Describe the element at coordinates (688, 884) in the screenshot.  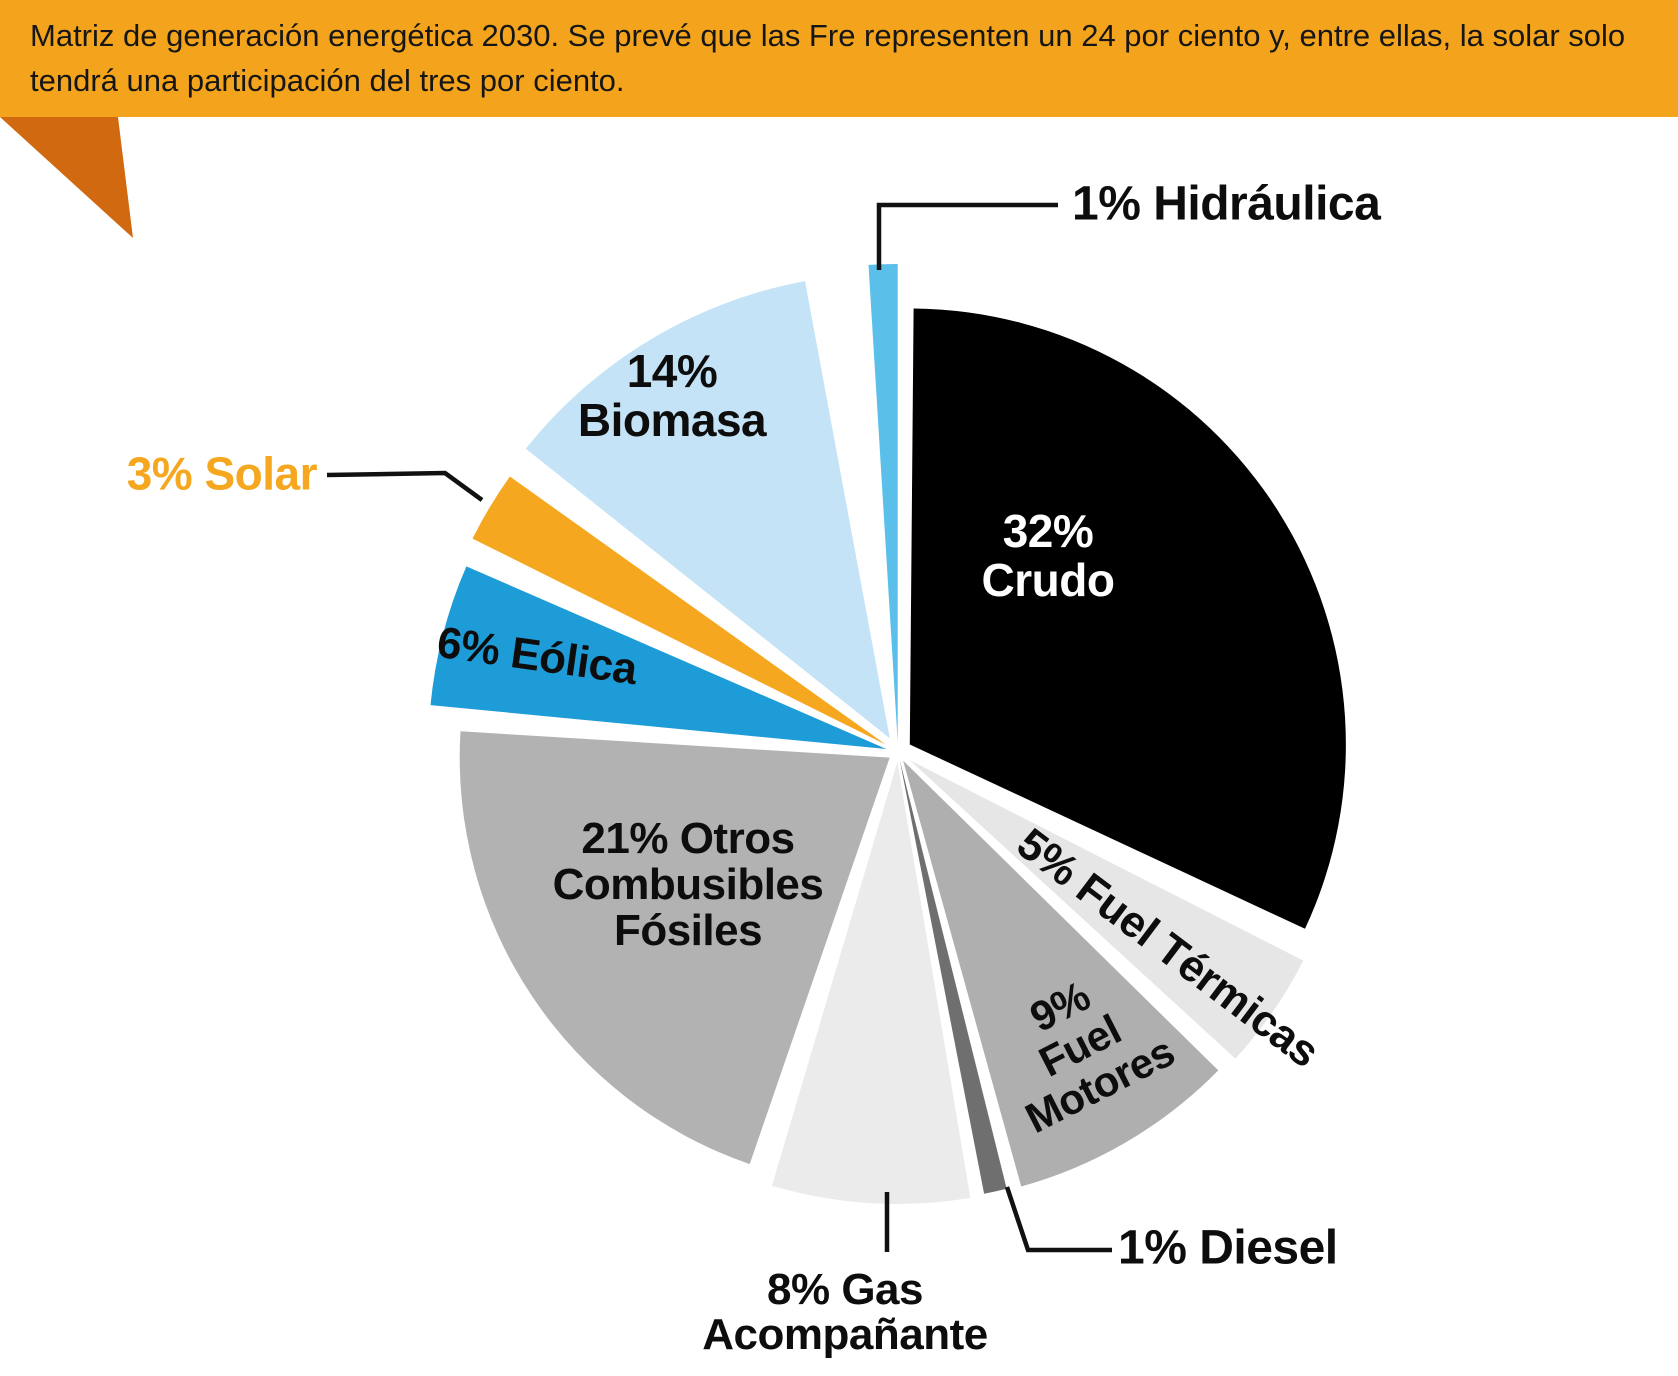
I see `slice-label-otros-combustibles: 21% Otros Combusibles Fósiles` at that location.